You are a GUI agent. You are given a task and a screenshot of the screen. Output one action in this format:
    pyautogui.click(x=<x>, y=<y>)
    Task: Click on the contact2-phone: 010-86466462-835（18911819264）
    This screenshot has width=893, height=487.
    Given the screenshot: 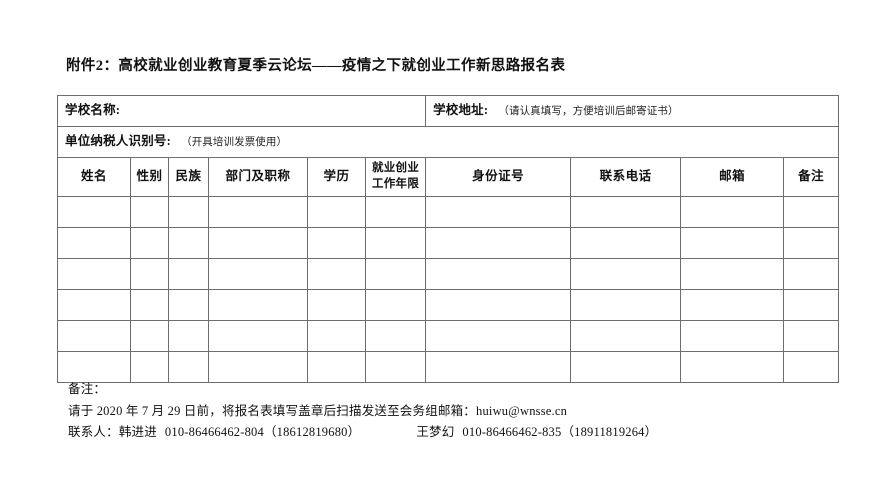 What is the action you would take?
    pyautogui.click(x=560, y=432)
    